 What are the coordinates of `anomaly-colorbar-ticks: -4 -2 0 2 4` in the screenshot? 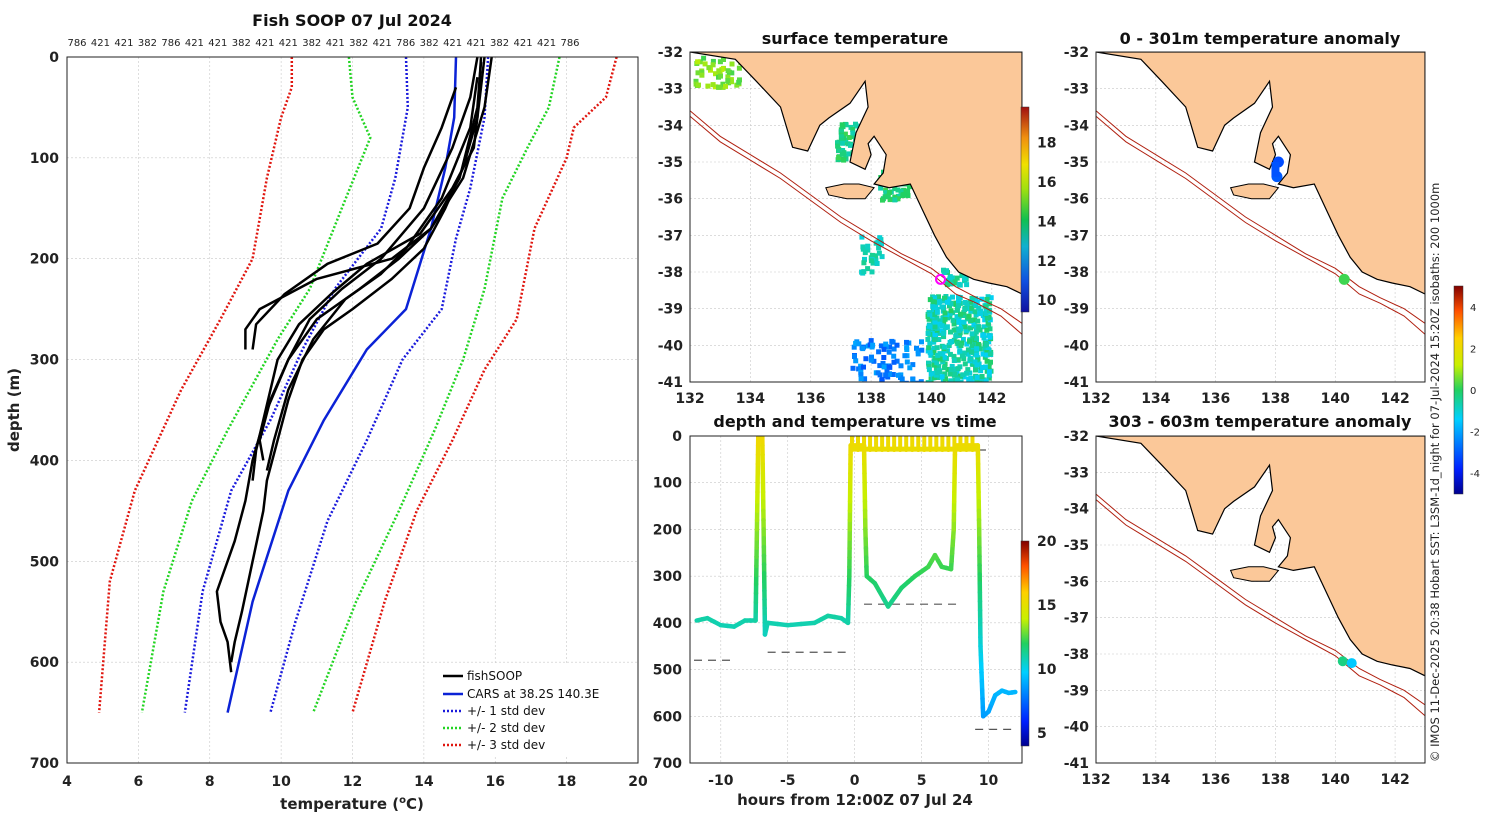 It's located at (1475, 391).